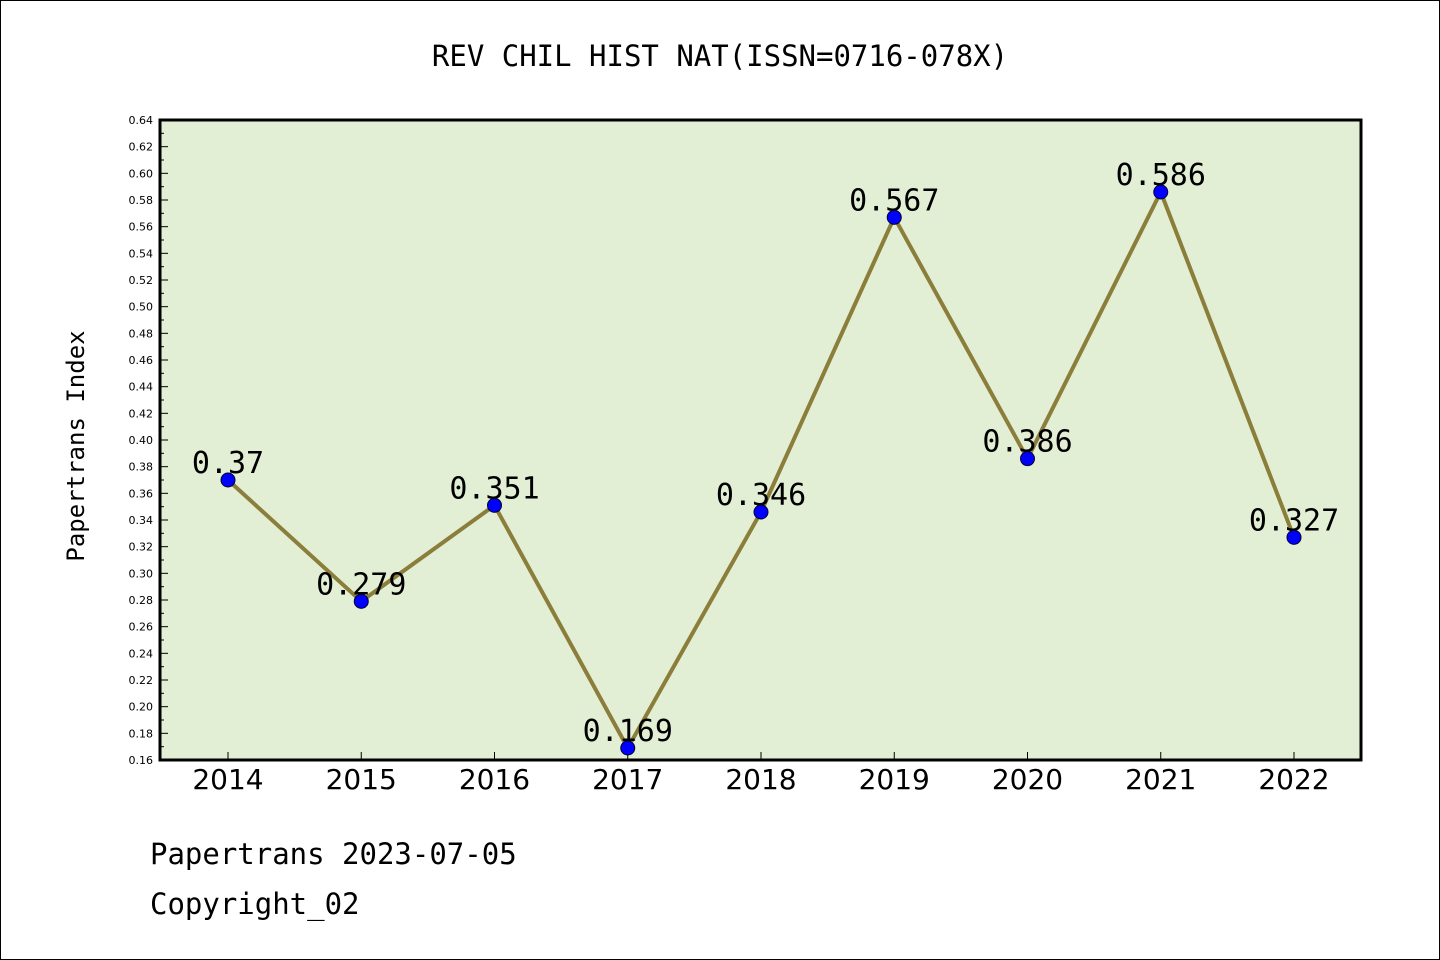 This screenshot has height=960, width=1440. Describe the element at coordinates (1160, 779) in the screenshot. I see `x-tick-label: 2021` at that location.